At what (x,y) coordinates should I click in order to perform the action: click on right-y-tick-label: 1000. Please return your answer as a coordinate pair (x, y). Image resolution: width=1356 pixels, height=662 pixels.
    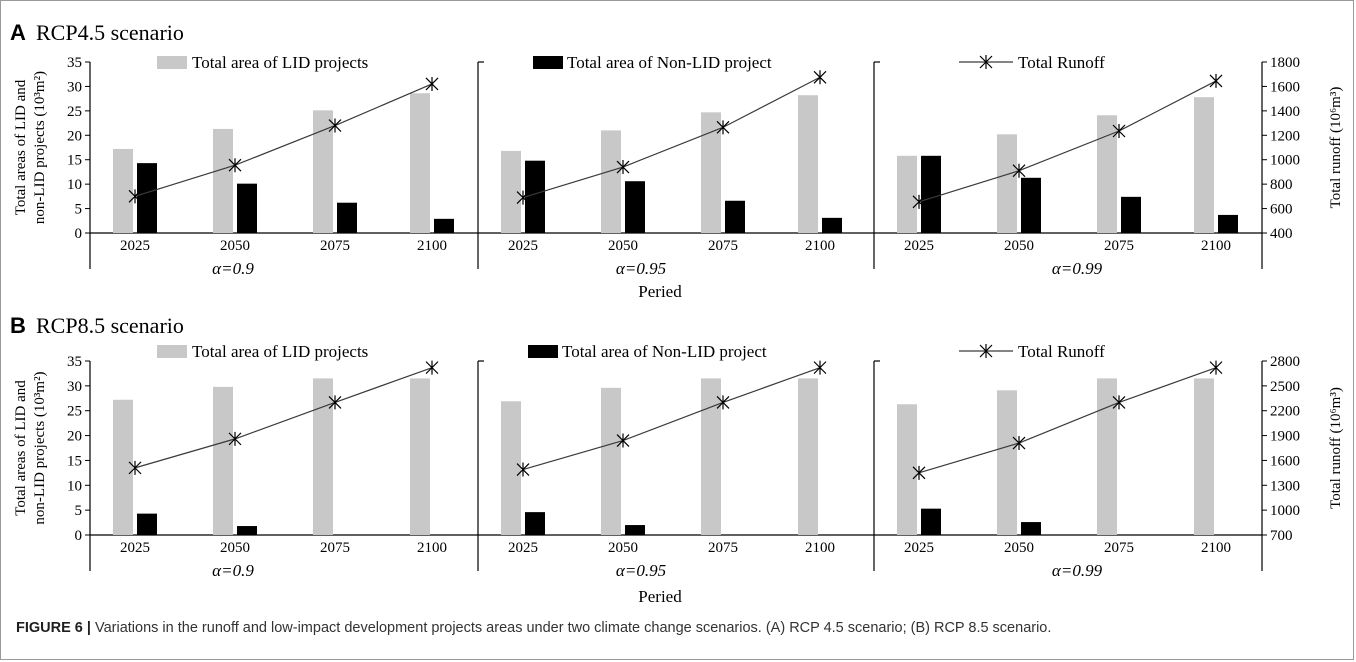
    Looking at the image, I should click on (1285, 511).